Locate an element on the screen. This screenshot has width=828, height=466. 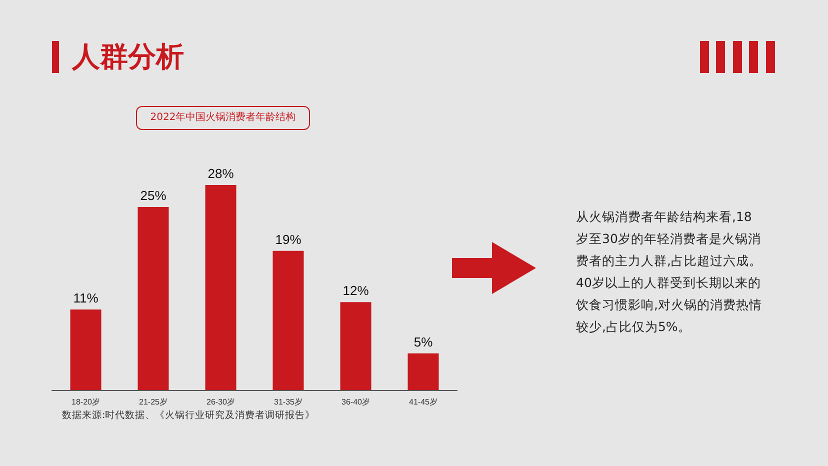
data-label: 19% is located at coordinates (288, 239).